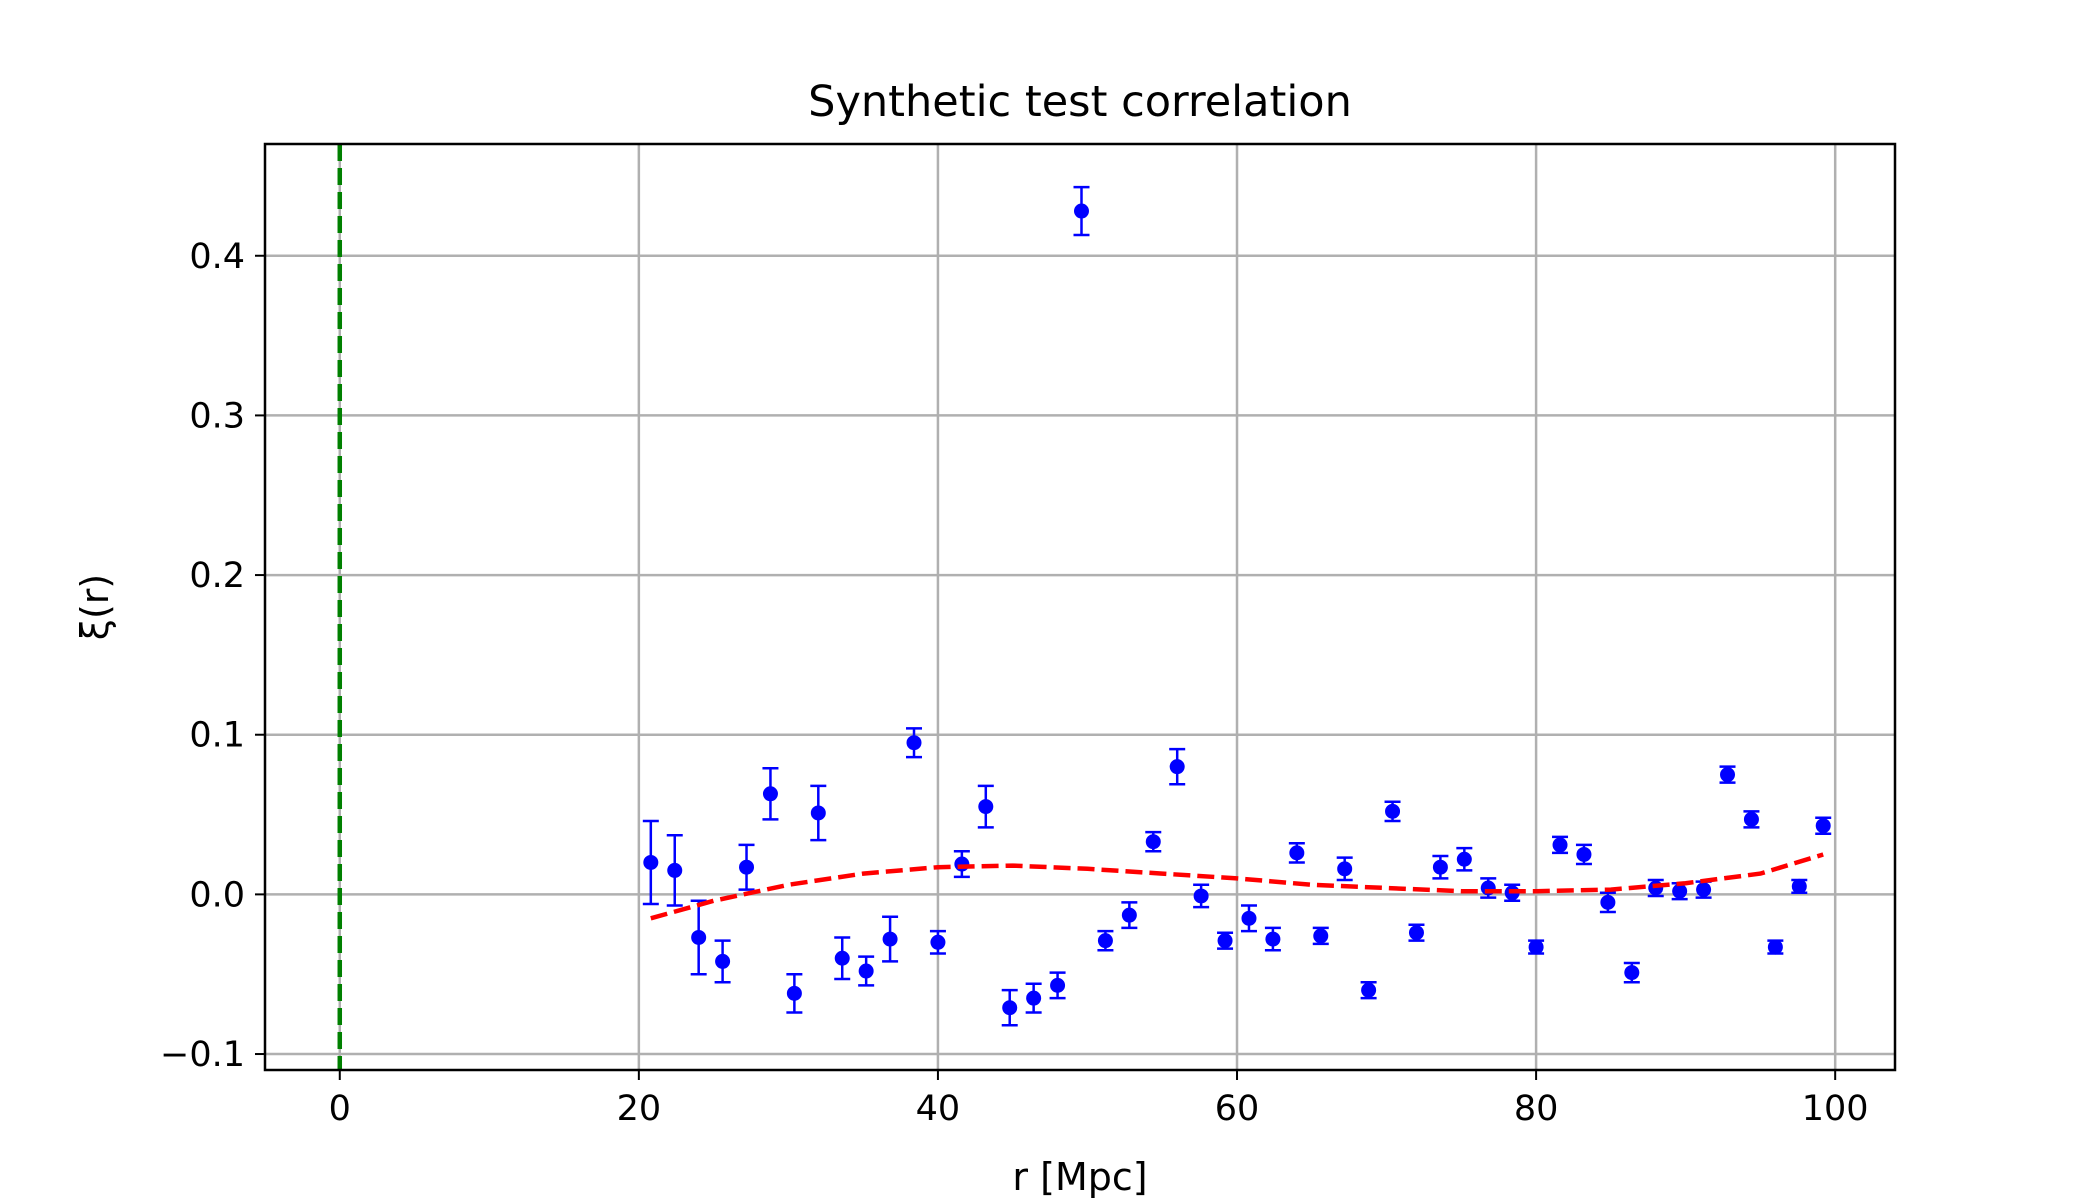 This screenshot has width=2100, height=1200. Describe the element at coordinates (938, 1109) in the screenshot. I see `x-tick-label: 40` at that location.